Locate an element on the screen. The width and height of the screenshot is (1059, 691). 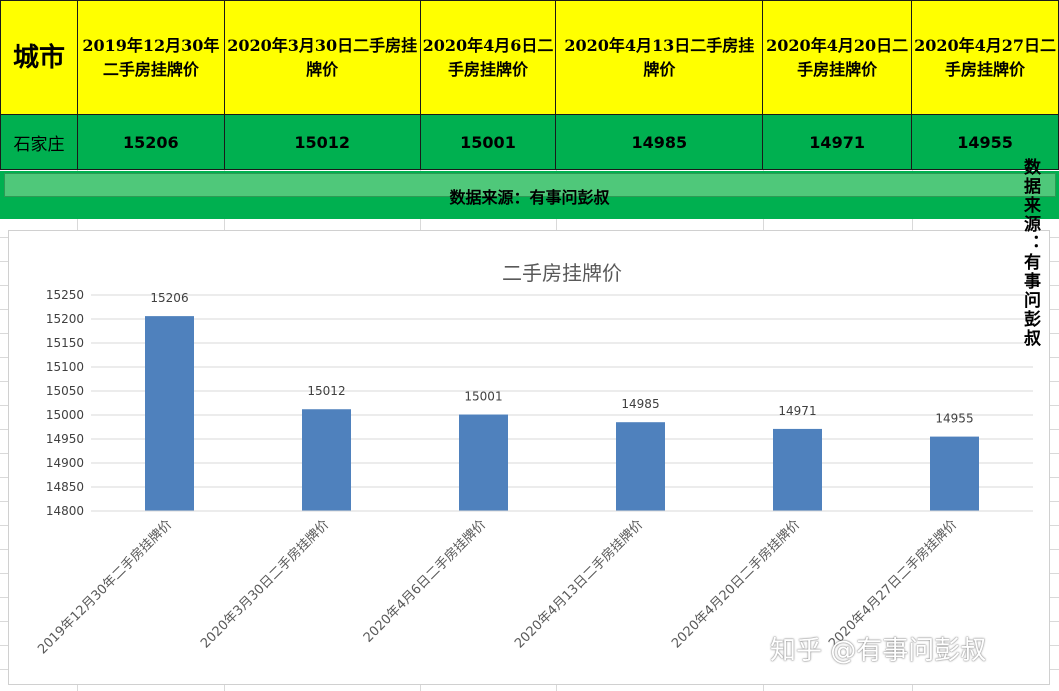
data-label: 14985 is located at coordinates (640, 404).